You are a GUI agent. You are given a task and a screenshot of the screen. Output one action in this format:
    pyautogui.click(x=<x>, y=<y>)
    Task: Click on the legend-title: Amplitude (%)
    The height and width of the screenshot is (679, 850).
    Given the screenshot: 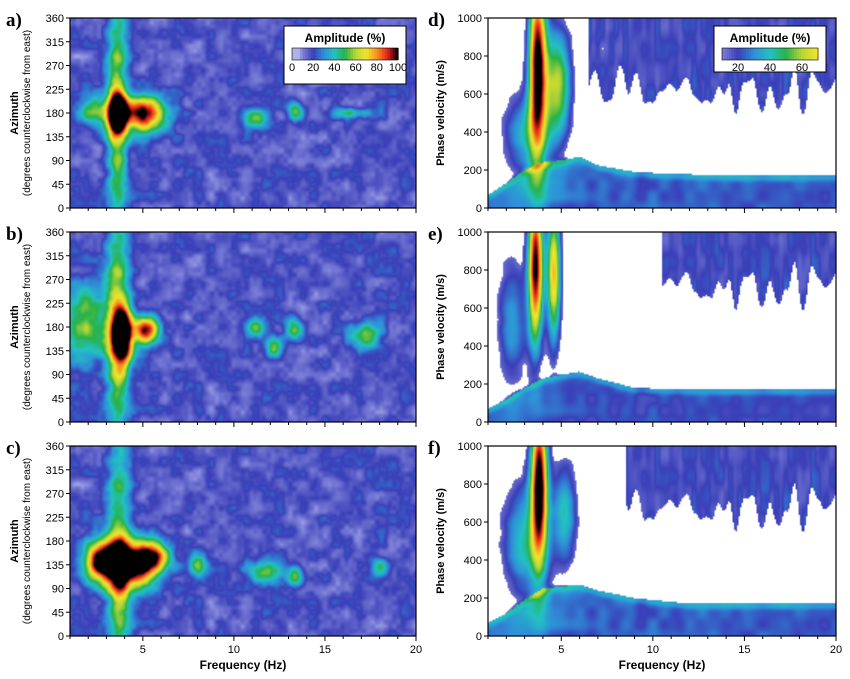 What is the action you would take?
    pyautogui.click(x=770, y=38)
    